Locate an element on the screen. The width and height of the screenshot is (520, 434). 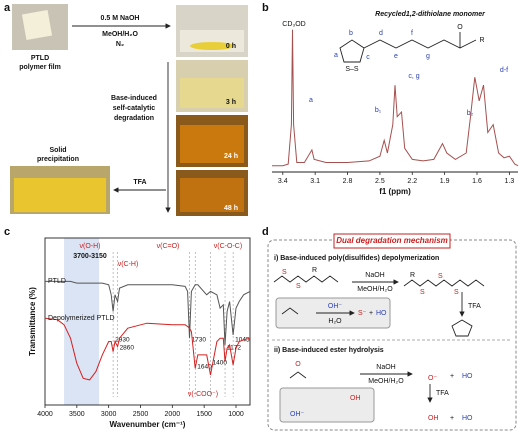
band-label: ν(C=O) is located at coordinates (168, 246).